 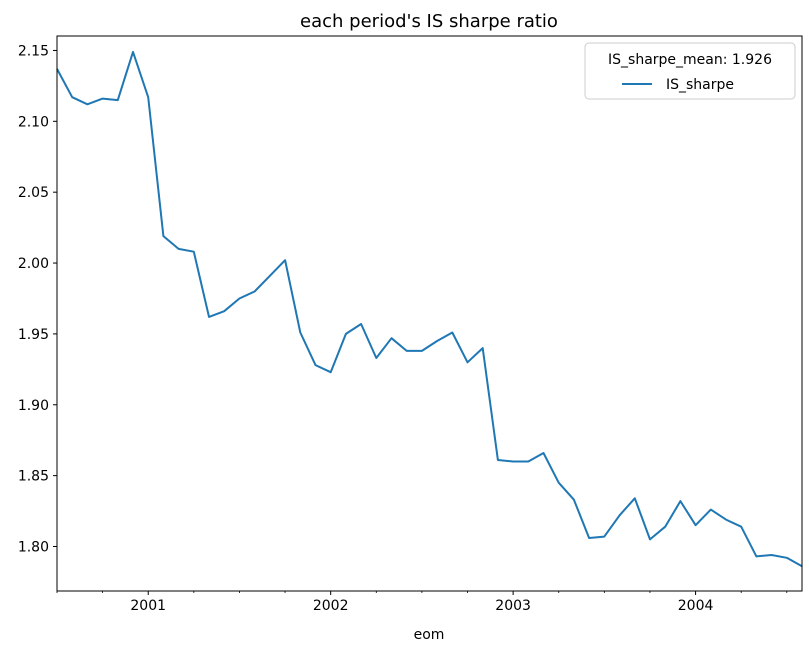 What do you see at coordinates (700, 85) in the screenshot?
I see `legend-entry-label: IS_sharpe` at bounding box center [700, 85].